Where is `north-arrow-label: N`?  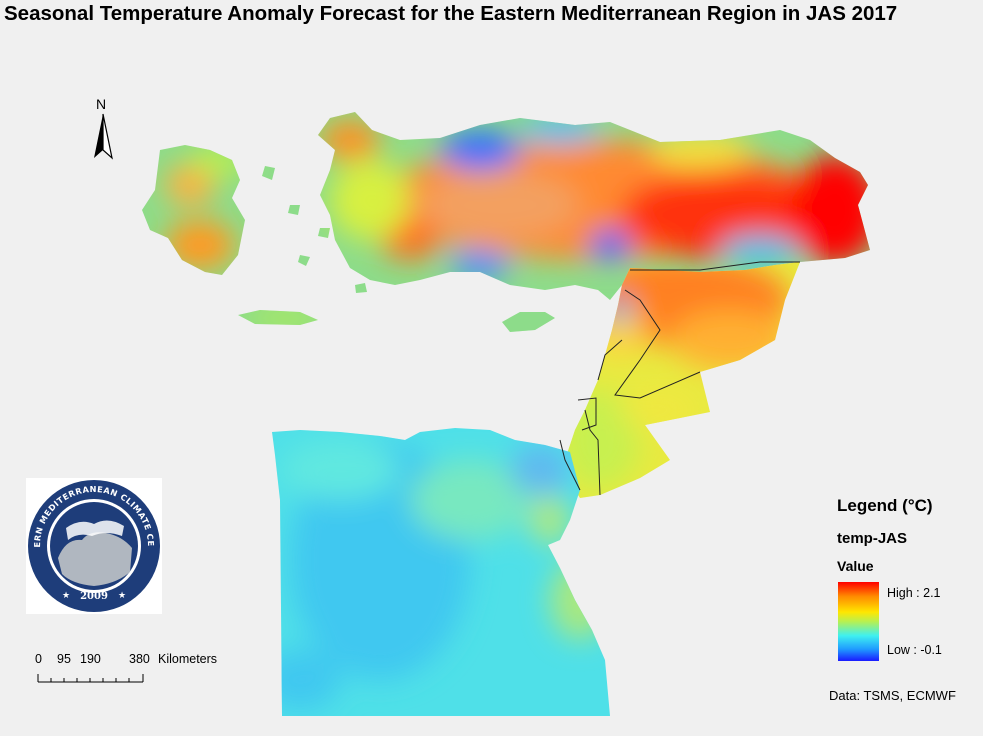
north-arrow-label: N is located at coordinates (101, 104).